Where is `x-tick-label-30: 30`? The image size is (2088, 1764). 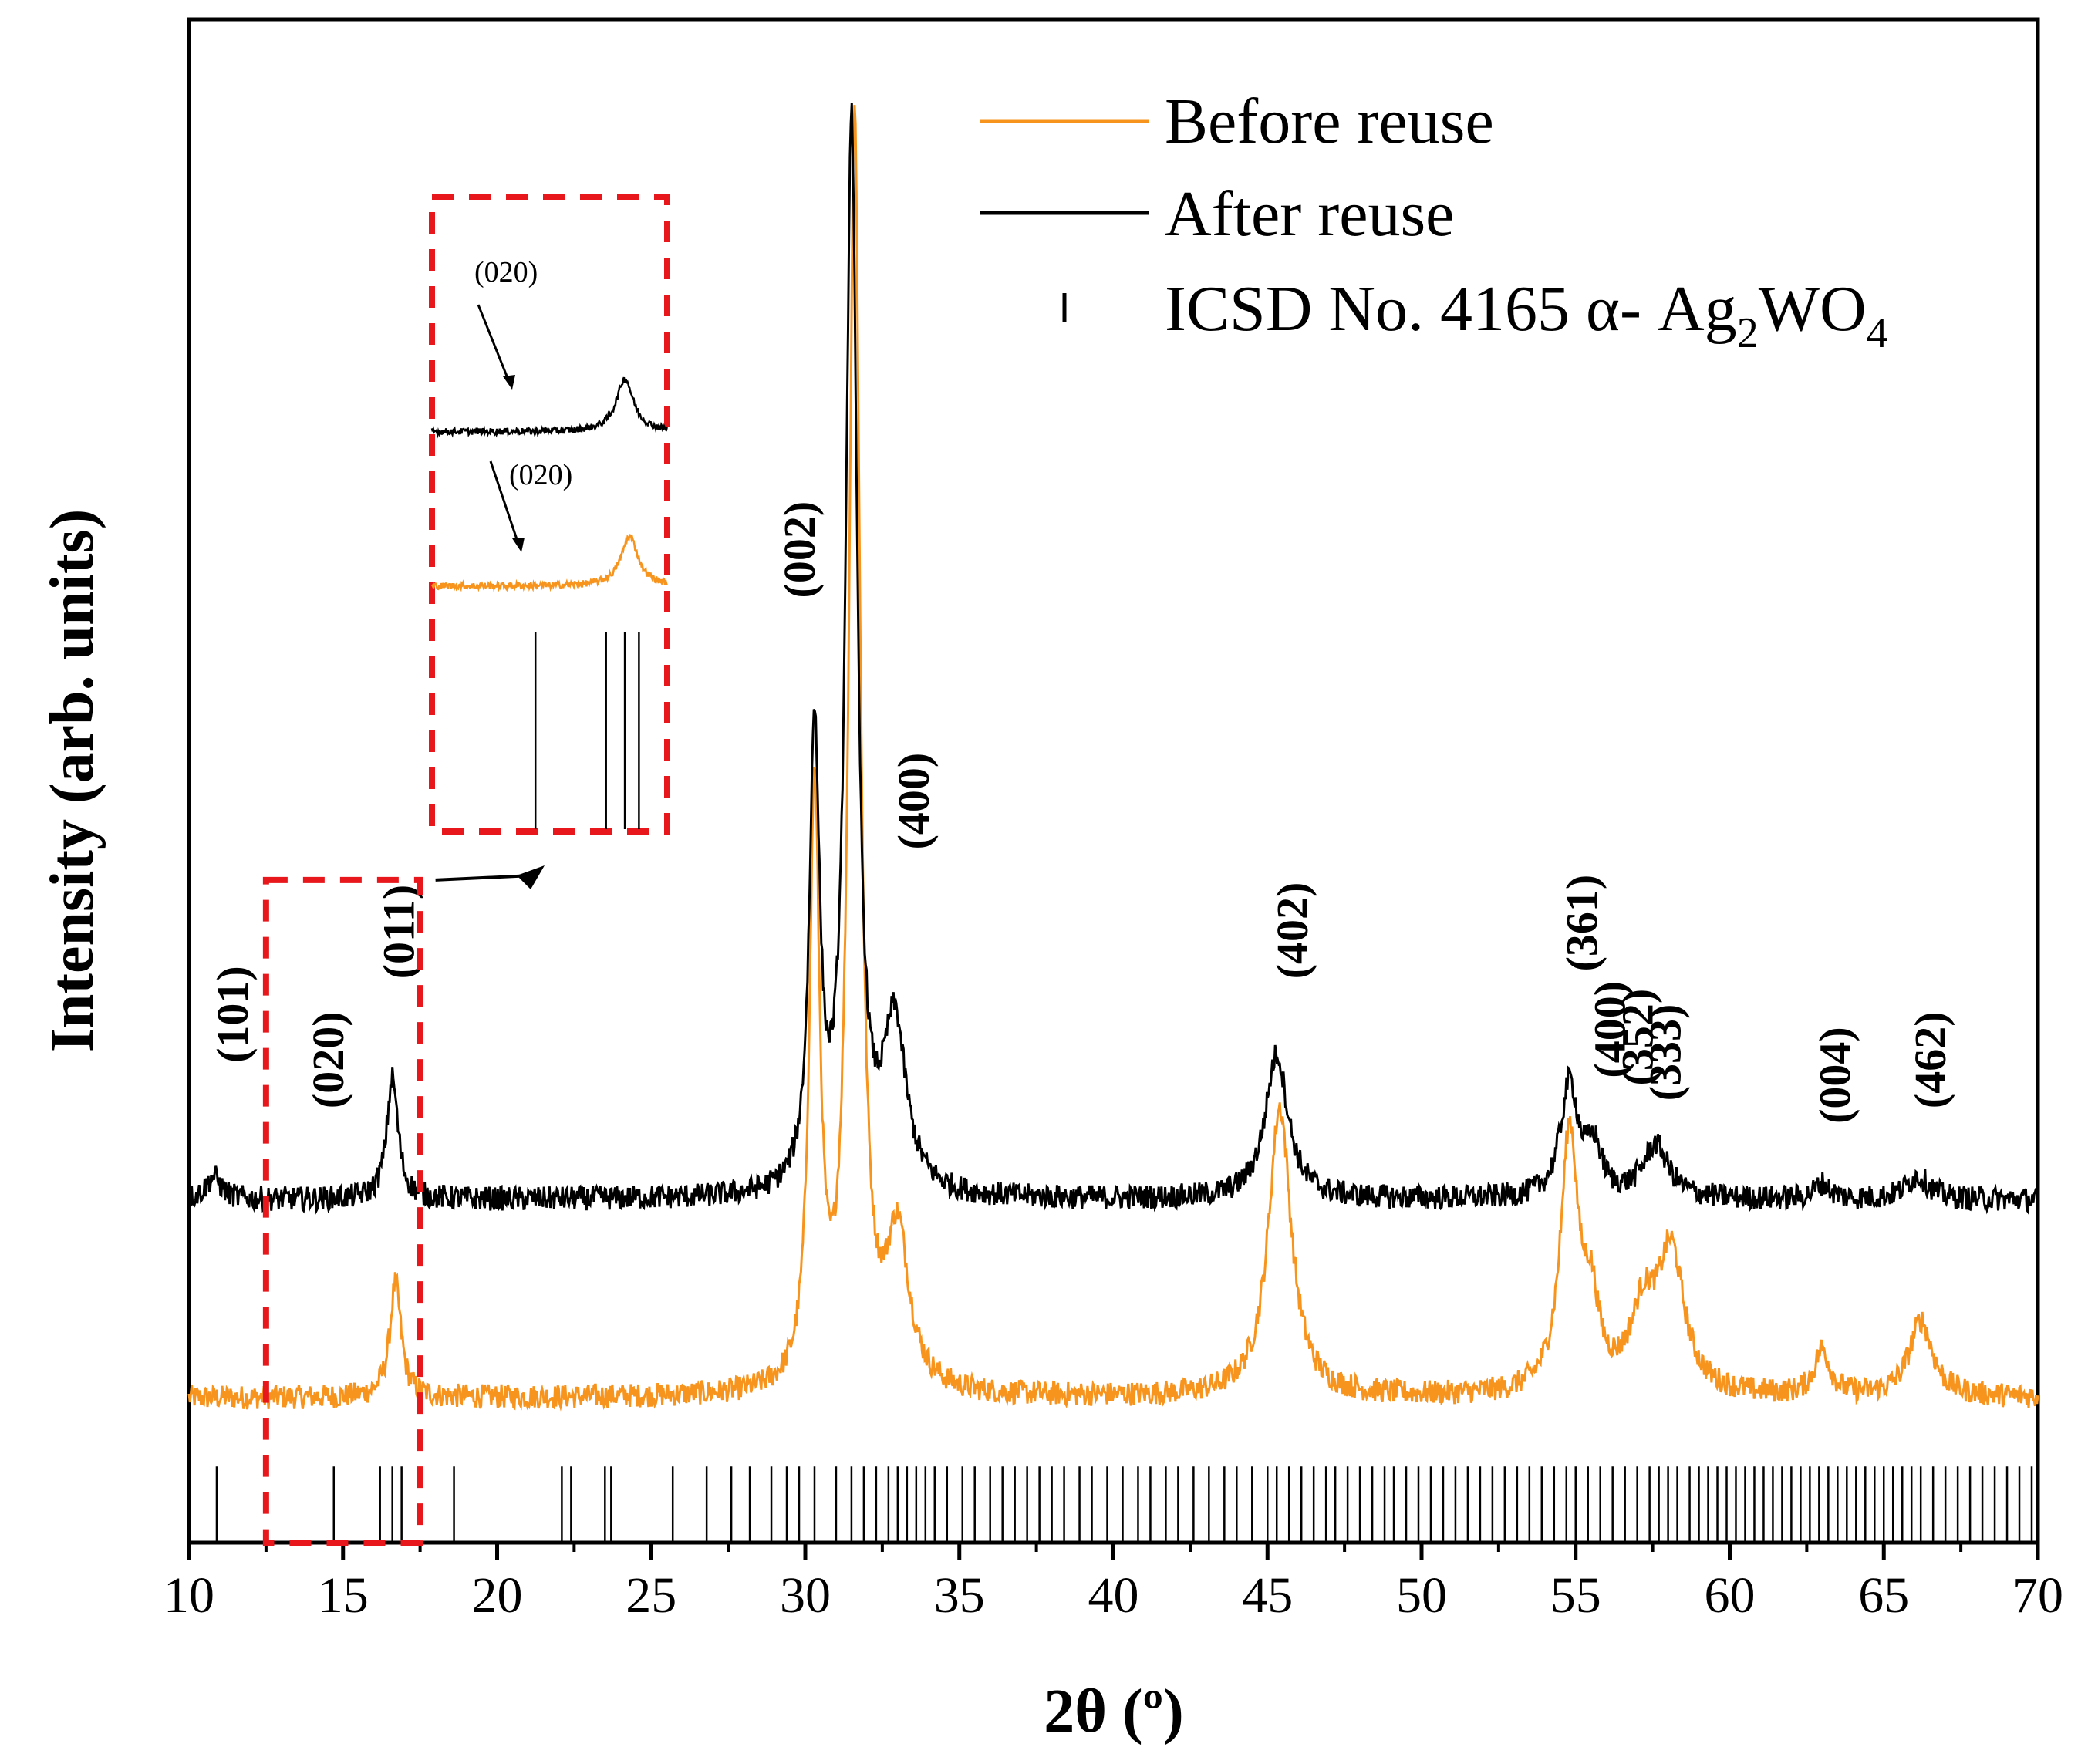
x-tick-label-30: 30 is located at coordinates (806, 1596).